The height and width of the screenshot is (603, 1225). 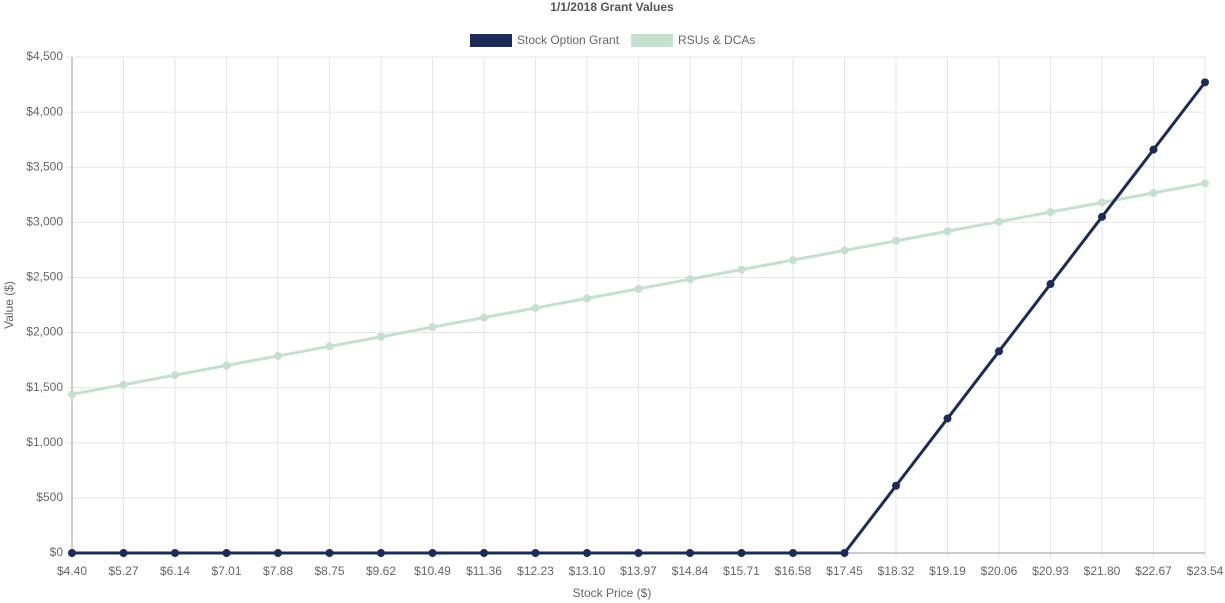 I want to click on x-tick-label: $21.80, so click(x=1102, y=571).